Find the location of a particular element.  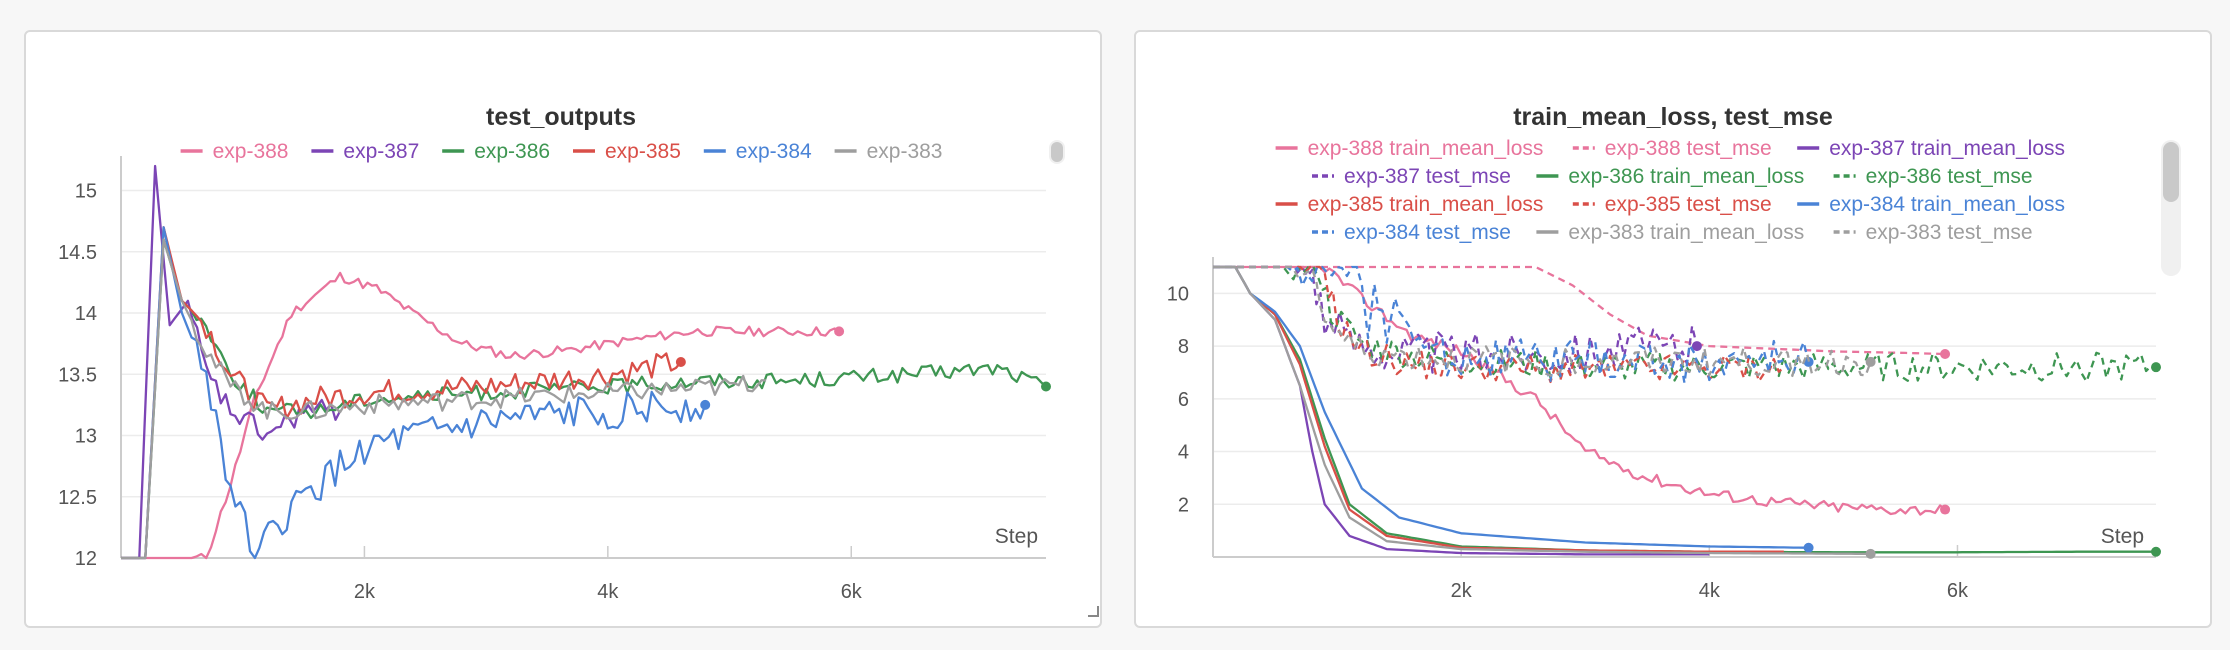

legend-item-exp-387-test-mse: exp-387 test_mse is located at coordinates (1411, 176).